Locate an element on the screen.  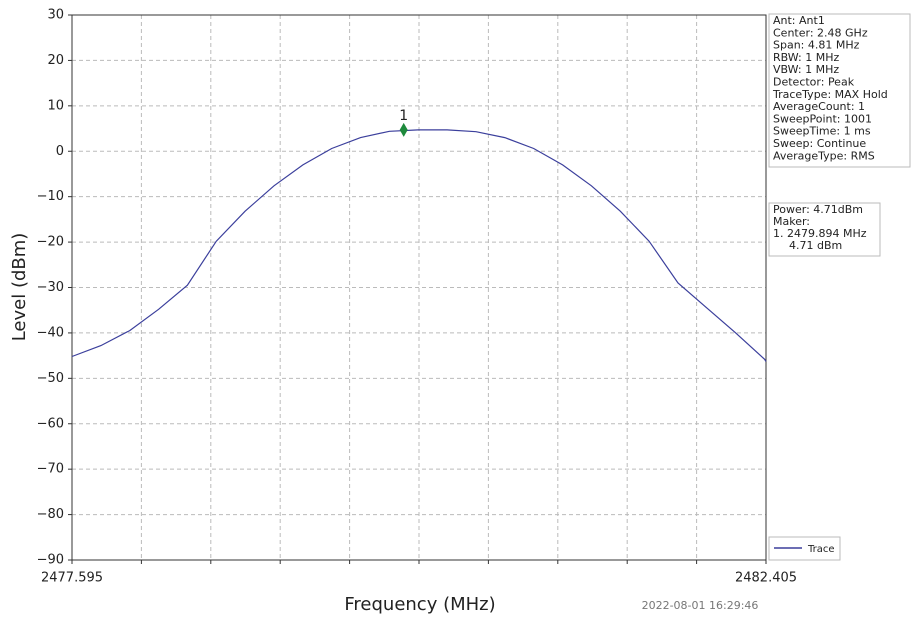
y-tick-label: 20 is located at coordinates (55, 60).